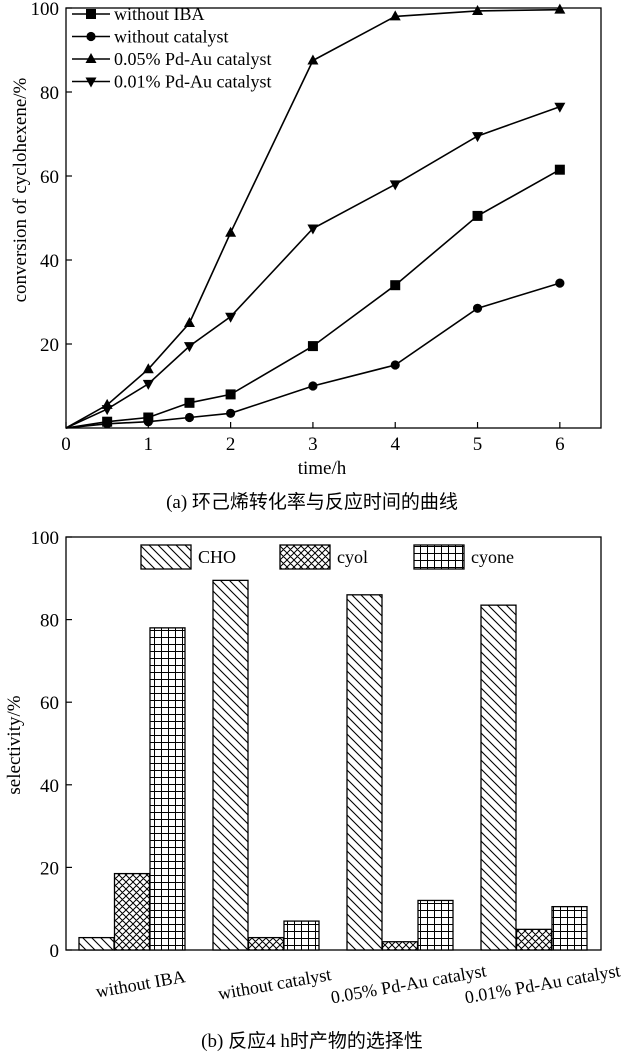 Image resolution: width=629 pixels, height=1060 pixels. I want to click on legend-item: cyone, so click(463, 557).